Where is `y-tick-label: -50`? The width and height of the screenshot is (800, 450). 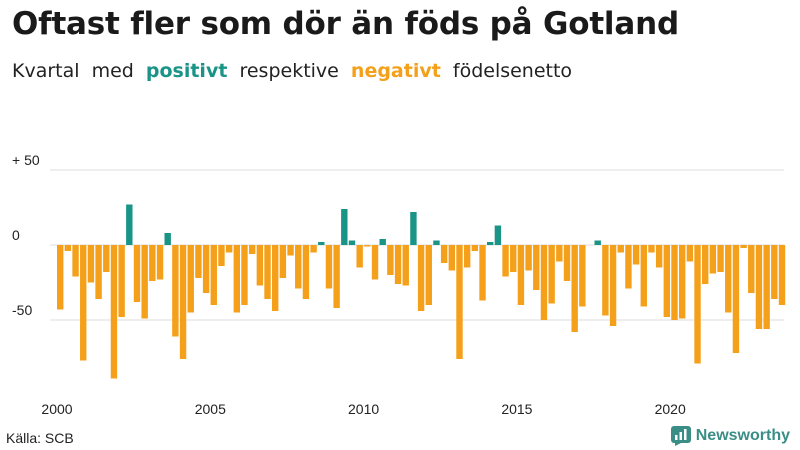
y-tick-label: -50 is located at coordinates (22, 310).